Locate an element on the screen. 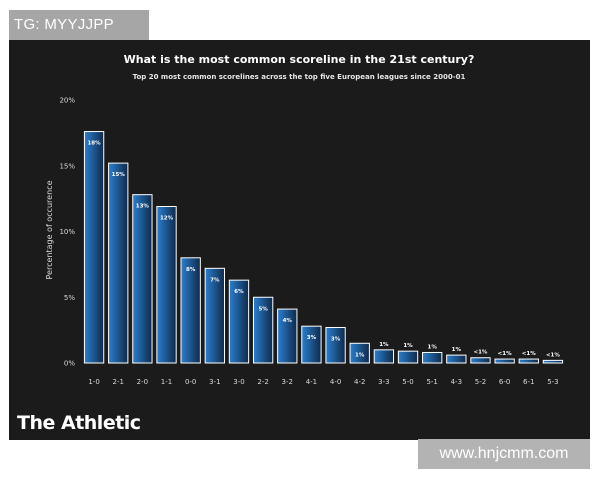 This screenshot has width=600, height=480. y-tick-label: 15% is located at coordinates (67, 166).